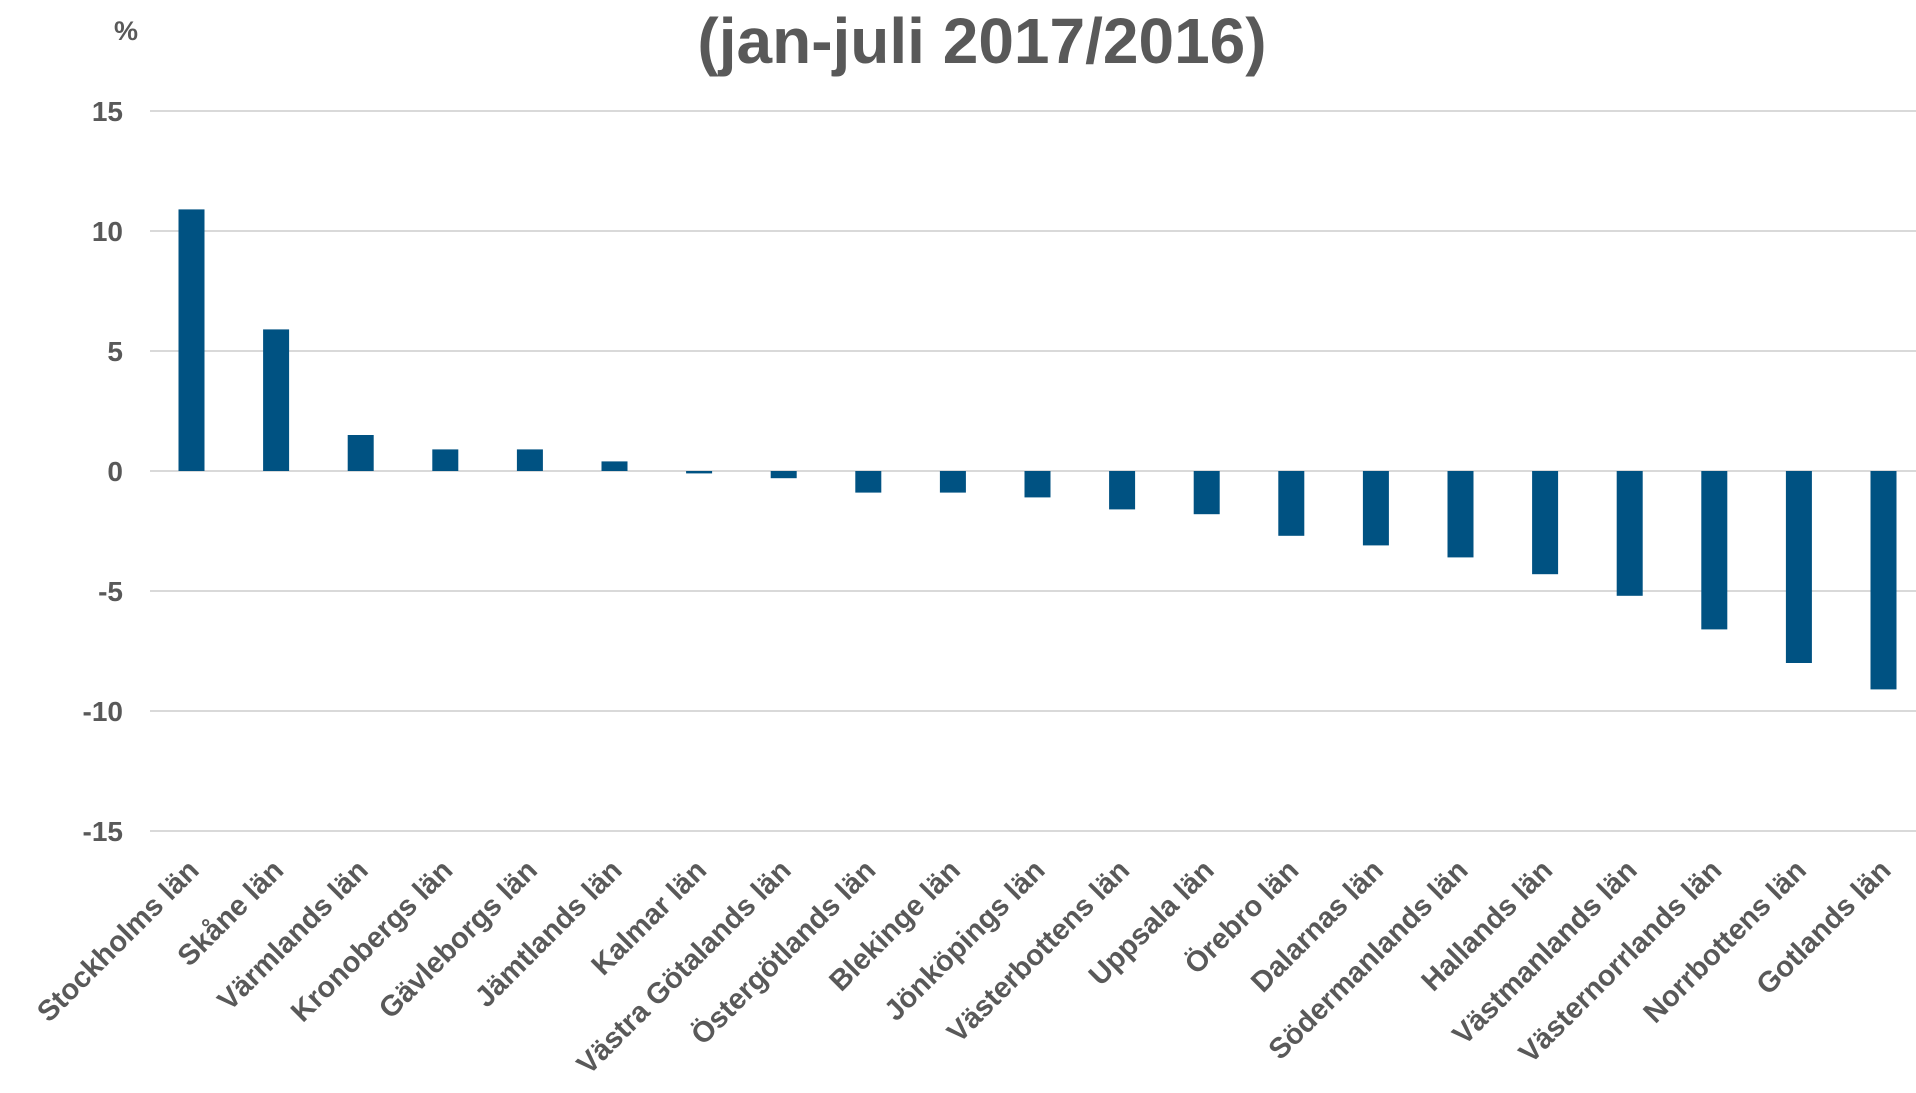 The height and width of the screenshot is (1093, 1916). What do you see at coordinates (103, 471) in the screenshot?
I see `y-axis-tick-labels: 15 10 5 0 -5 -10 -15` at bounding box center [103, 471].